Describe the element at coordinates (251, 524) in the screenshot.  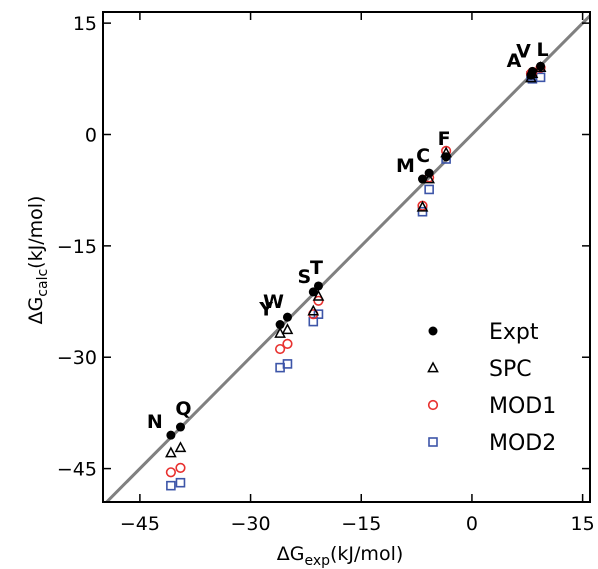
I see `x-tick-label: −30` at that location.